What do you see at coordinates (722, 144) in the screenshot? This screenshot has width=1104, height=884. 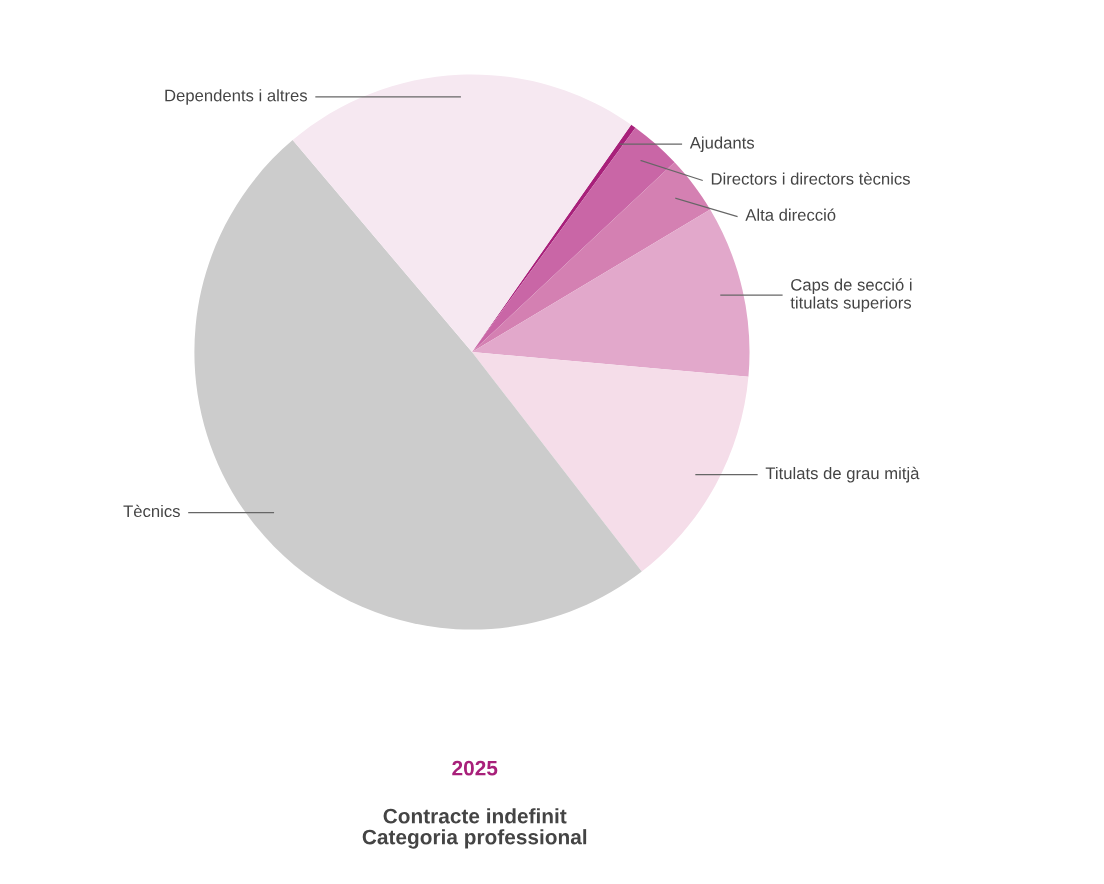 I see `slice-label: Ajudants` at bounding box center [722, 144].